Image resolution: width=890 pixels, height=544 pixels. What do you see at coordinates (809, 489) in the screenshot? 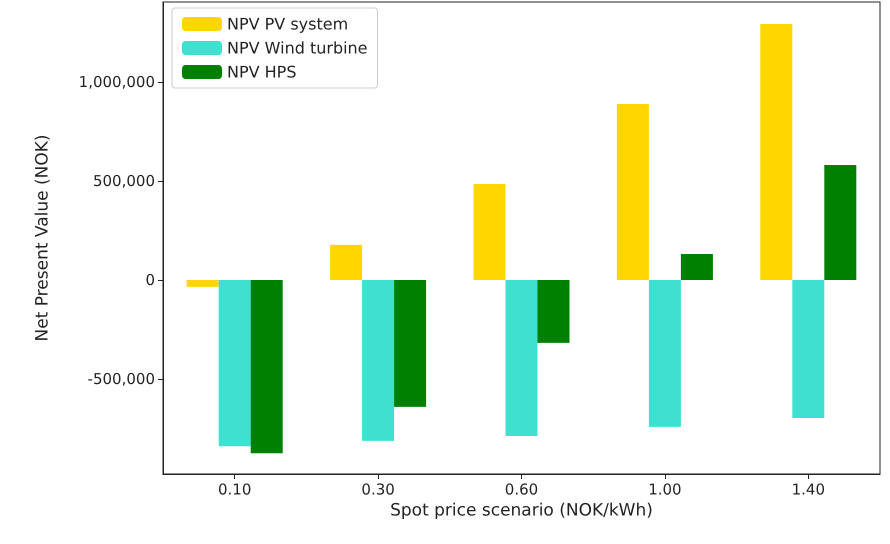
I see `x-tick-label: 1.40` at bounding box center [809, 489].